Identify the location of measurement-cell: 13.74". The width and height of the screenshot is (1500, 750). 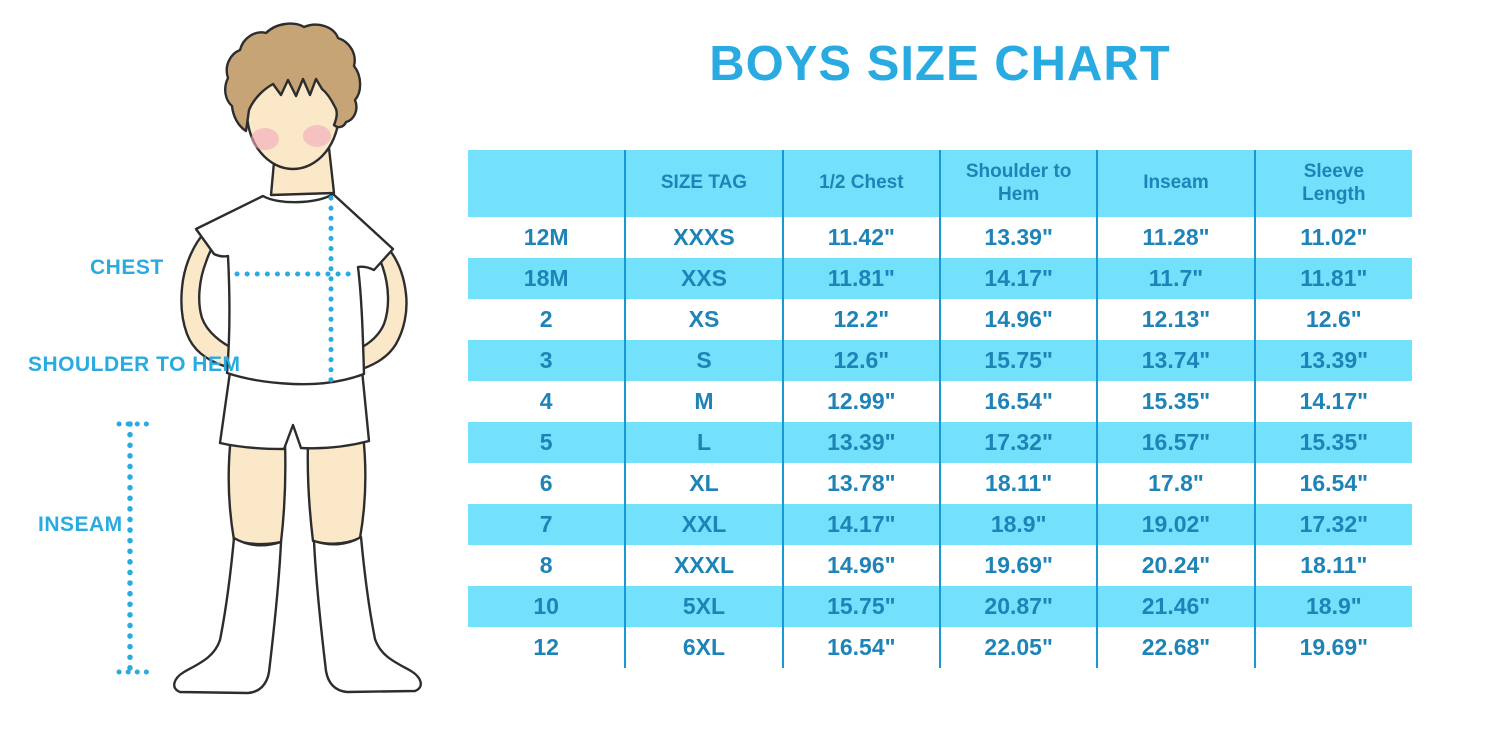
(1175, 360).